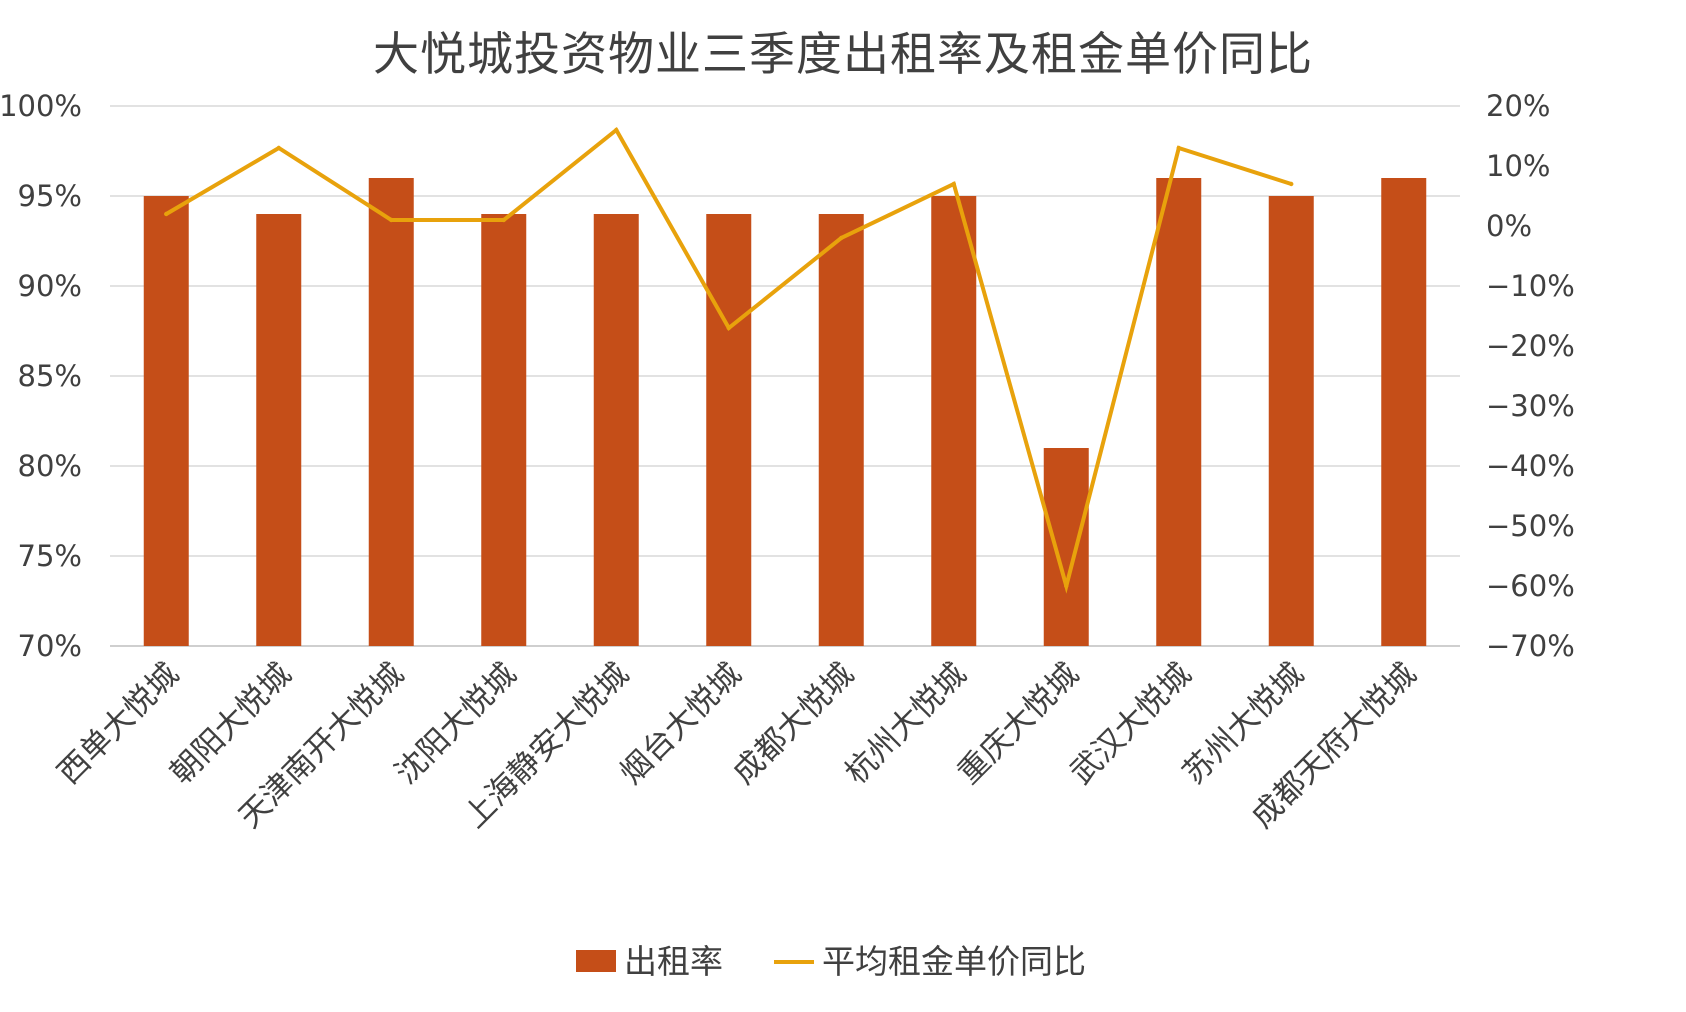 The width and height of the screenshot is (1686, 1012). I want to click on y-right-tick-label: −30%, so click(1530, 406).